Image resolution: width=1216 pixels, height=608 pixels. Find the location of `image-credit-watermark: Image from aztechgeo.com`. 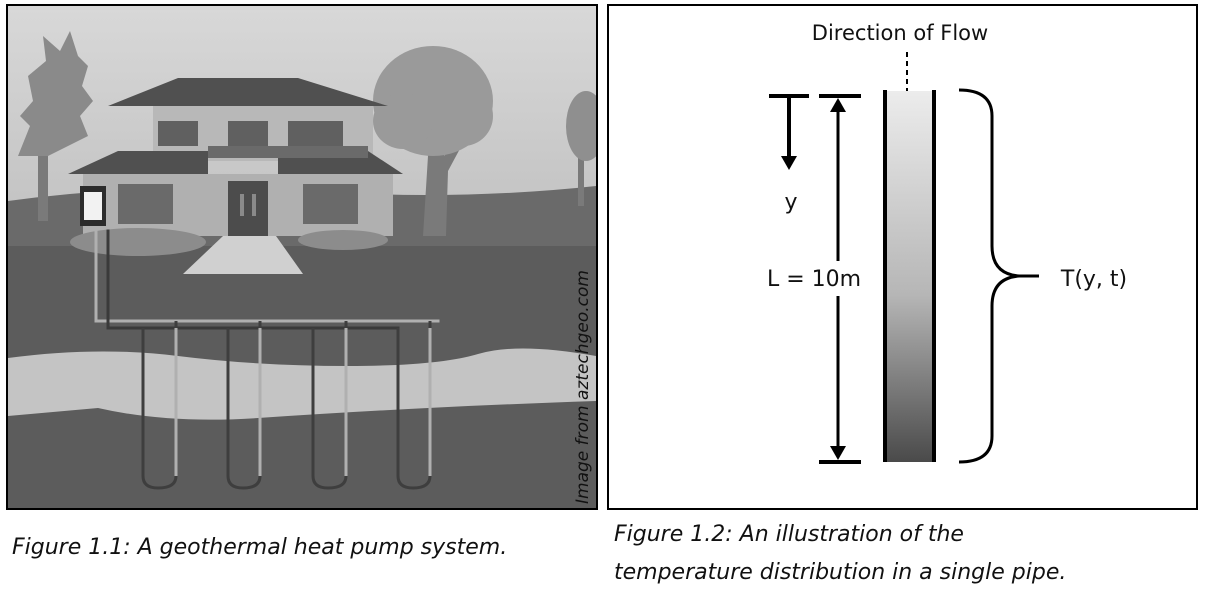

image-credit-watermark: Image from aztechgeo.com is located at coordinates (583, 387).